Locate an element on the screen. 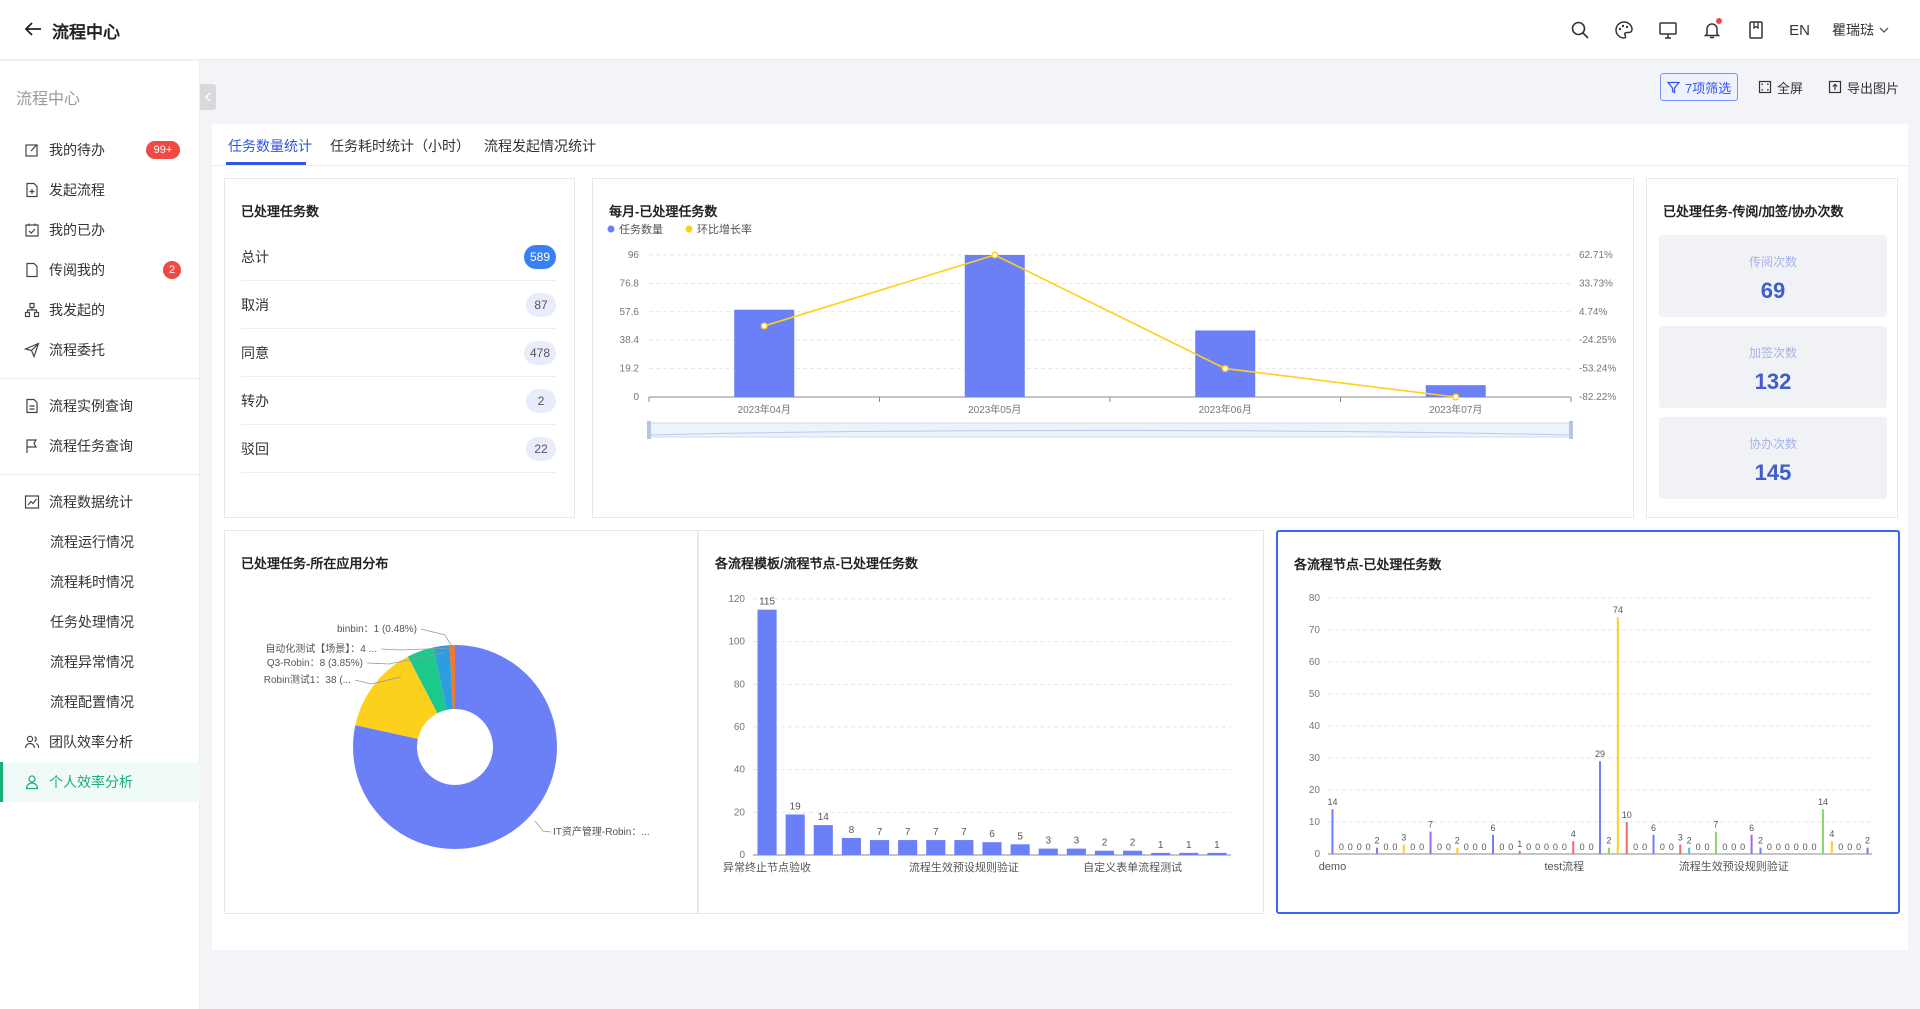 The height and width of the screenshot is (1009, 1920). export-image-button: 导出图片 is located at coordinates (1863, 87).